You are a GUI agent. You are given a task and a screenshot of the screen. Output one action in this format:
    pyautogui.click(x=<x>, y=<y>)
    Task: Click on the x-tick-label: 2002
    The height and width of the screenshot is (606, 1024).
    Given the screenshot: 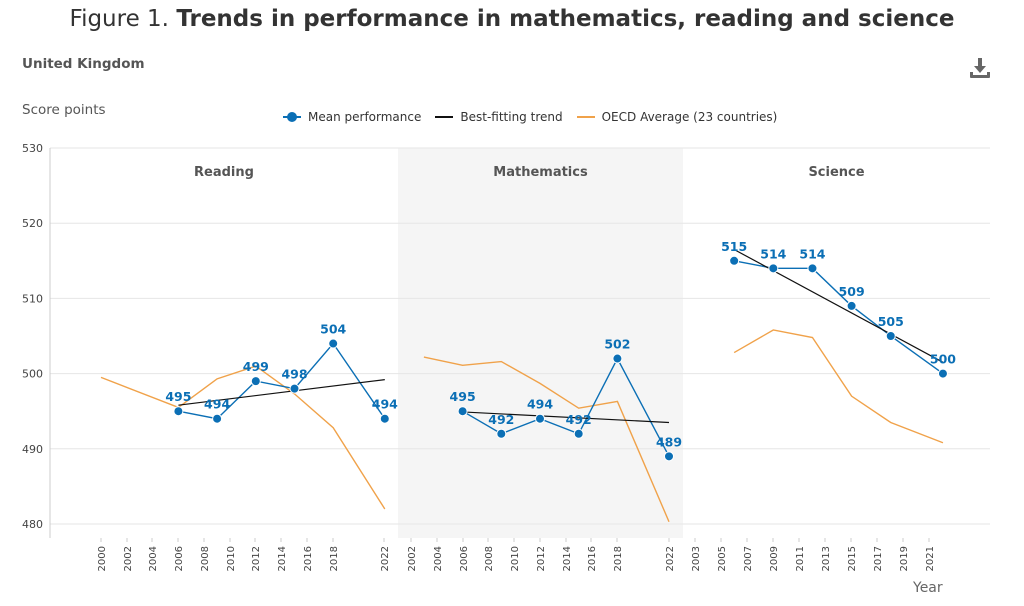 What is the action you would take?
    pyautogui.click(x=128, y=558)
    